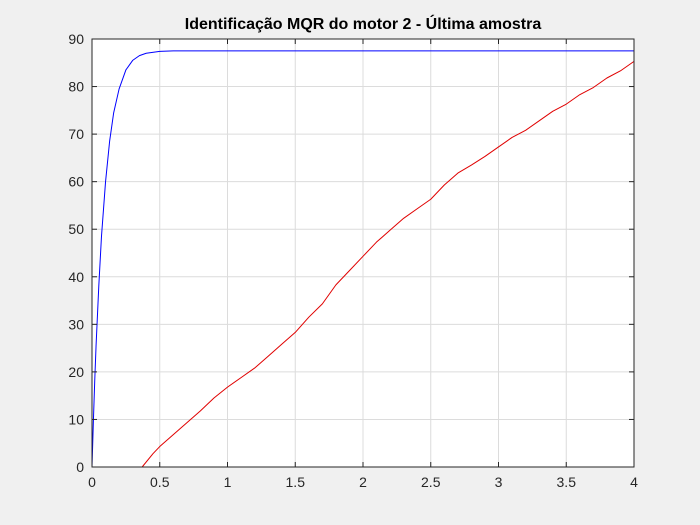  What do you see at coordinates (499, 482) in the screenshot?
I see `x-tick-label: 3` at bounding box center [499, 482].